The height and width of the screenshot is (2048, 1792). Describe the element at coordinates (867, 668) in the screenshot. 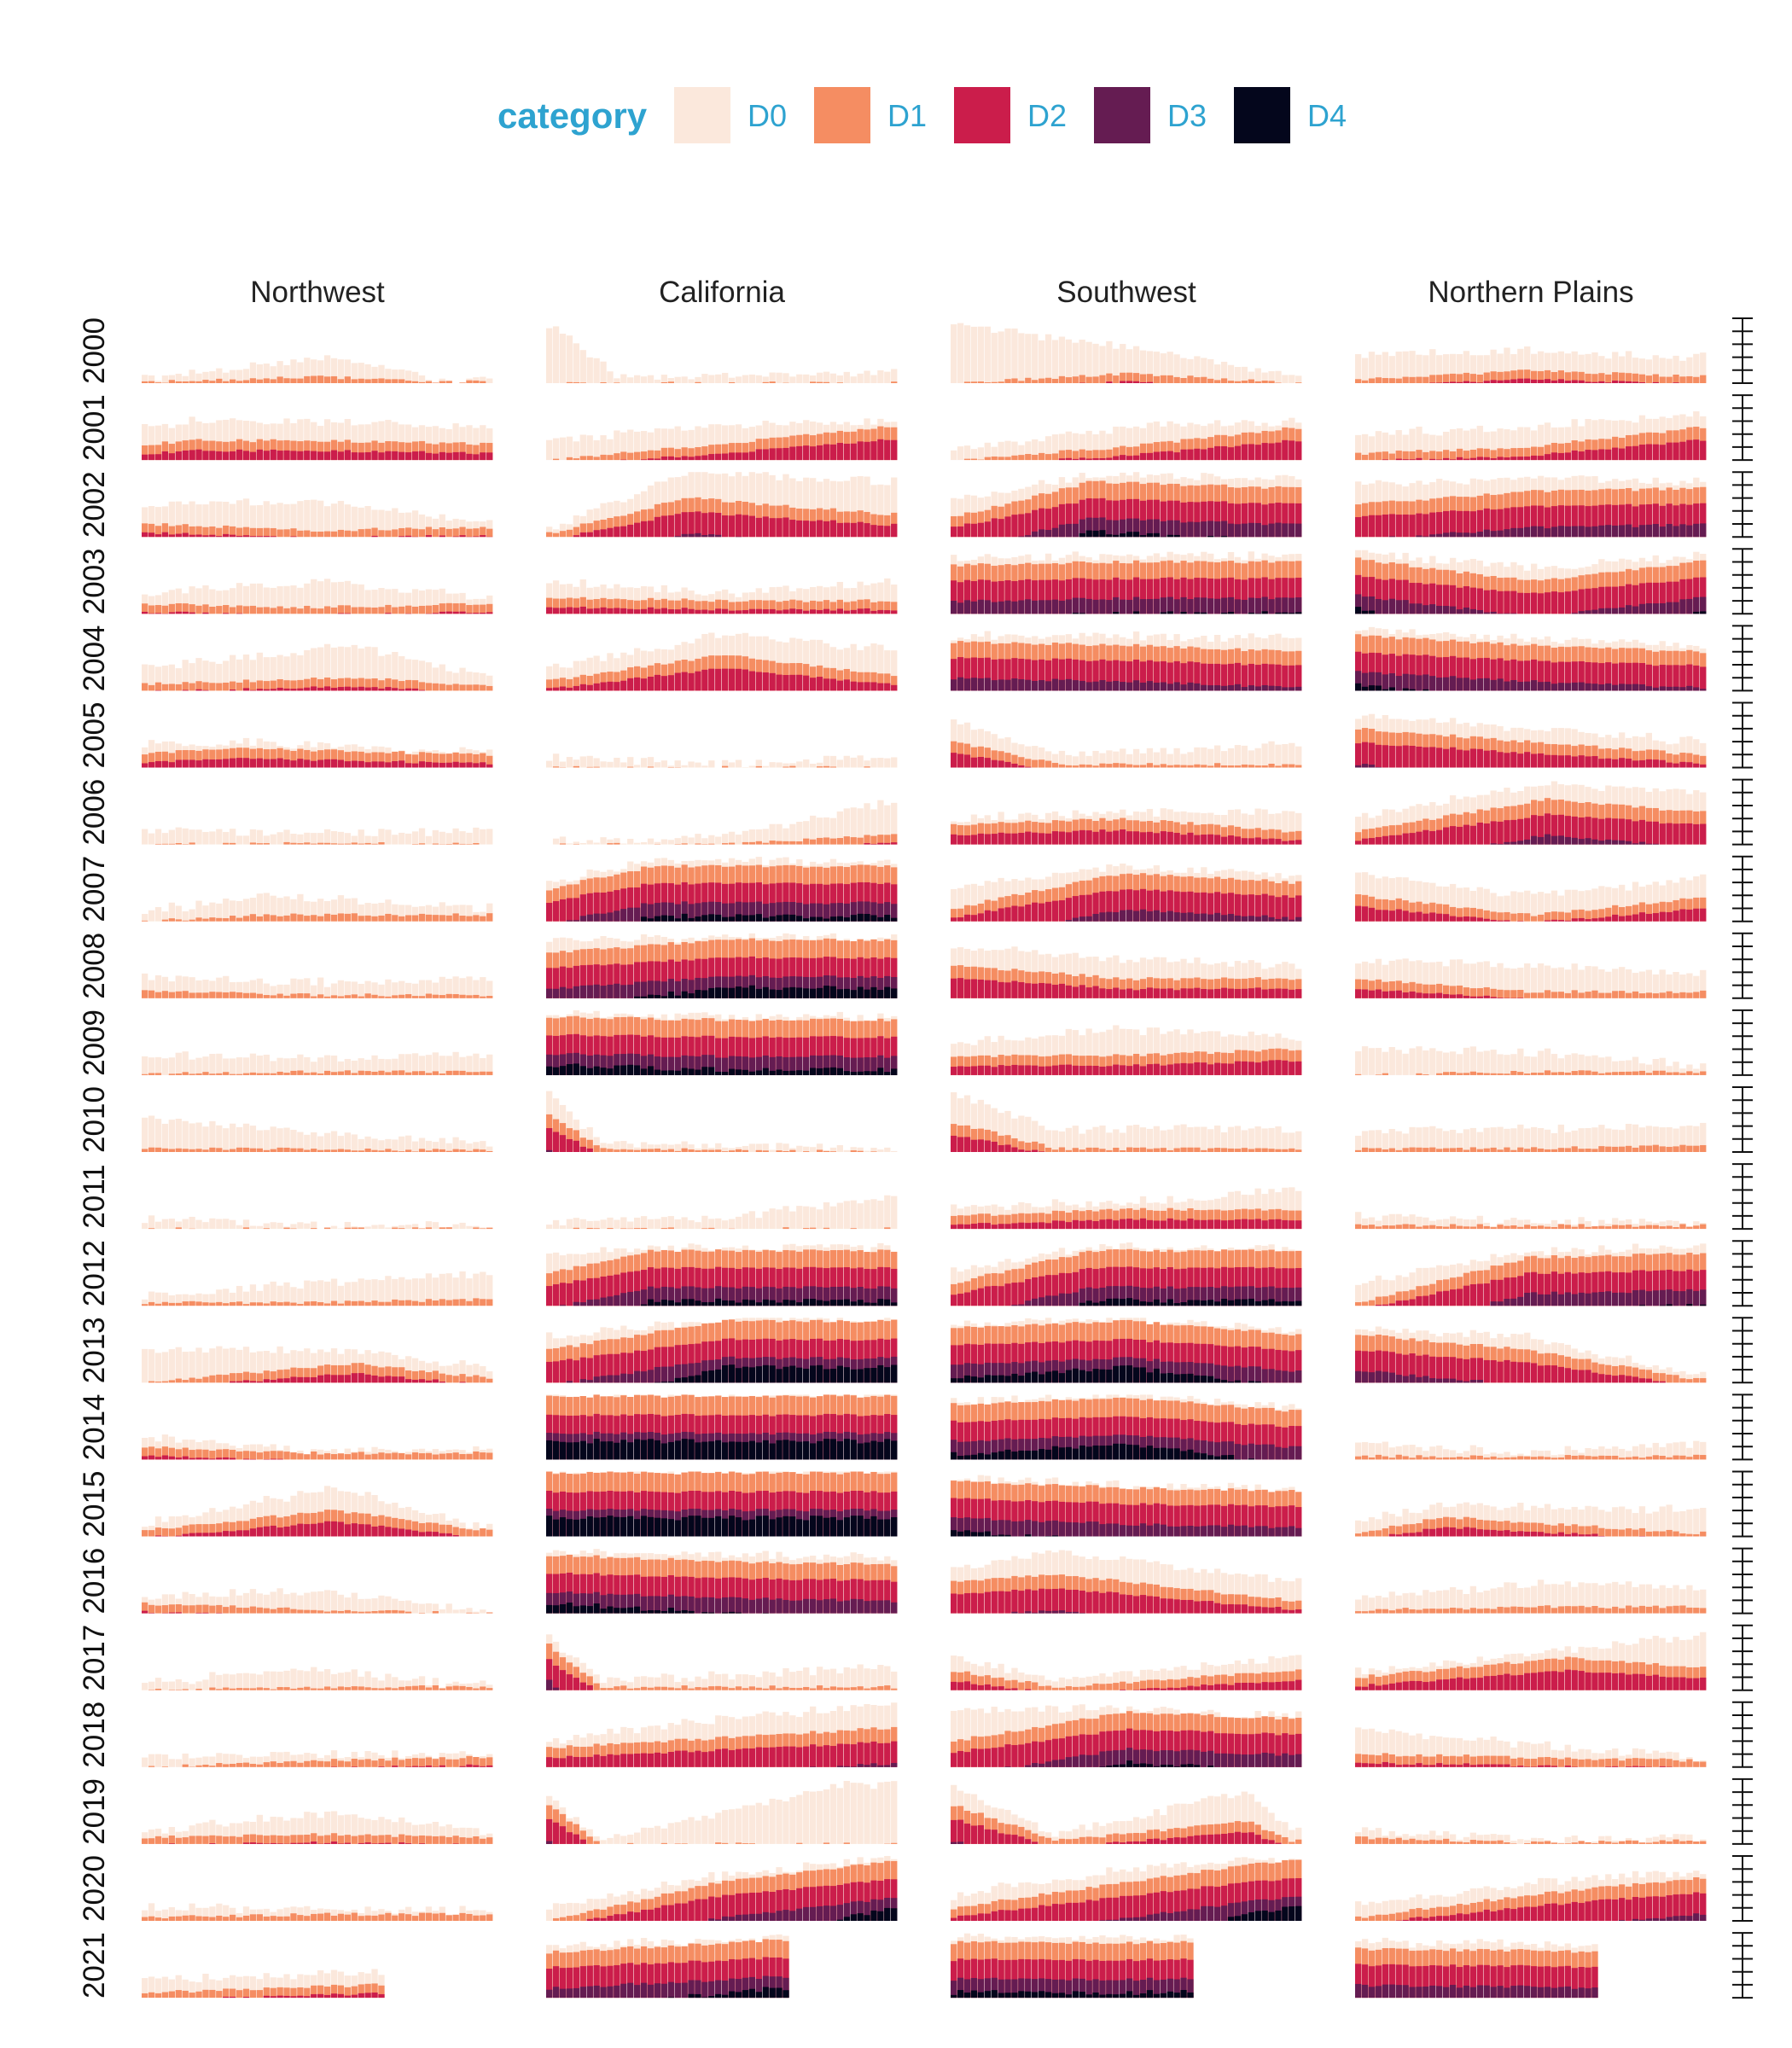

I see `bar-california-2004-w48-d0` at that location.